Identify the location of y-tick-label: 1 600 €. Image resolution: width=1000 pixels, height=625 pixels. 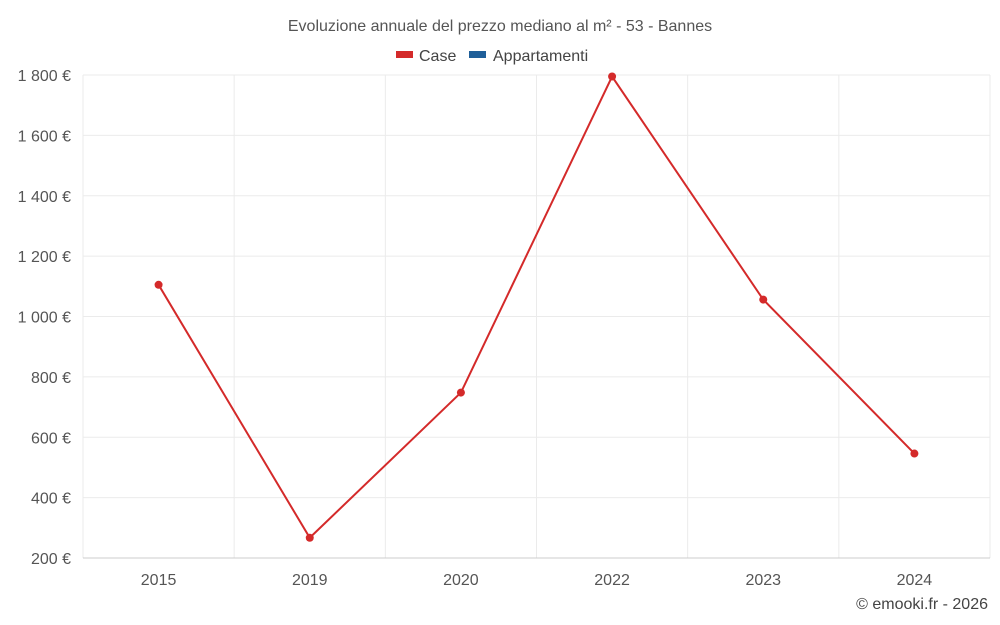
(44, 136).